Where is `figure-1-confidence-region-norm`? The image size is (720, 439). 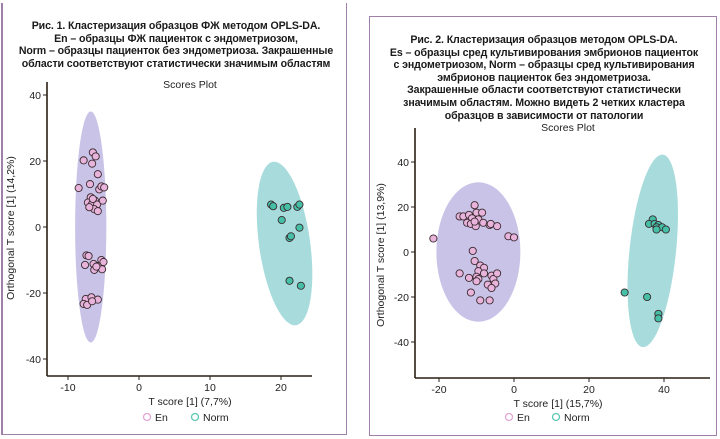
figure-1-confidence-region-norm is located at coordinates (284, 243).